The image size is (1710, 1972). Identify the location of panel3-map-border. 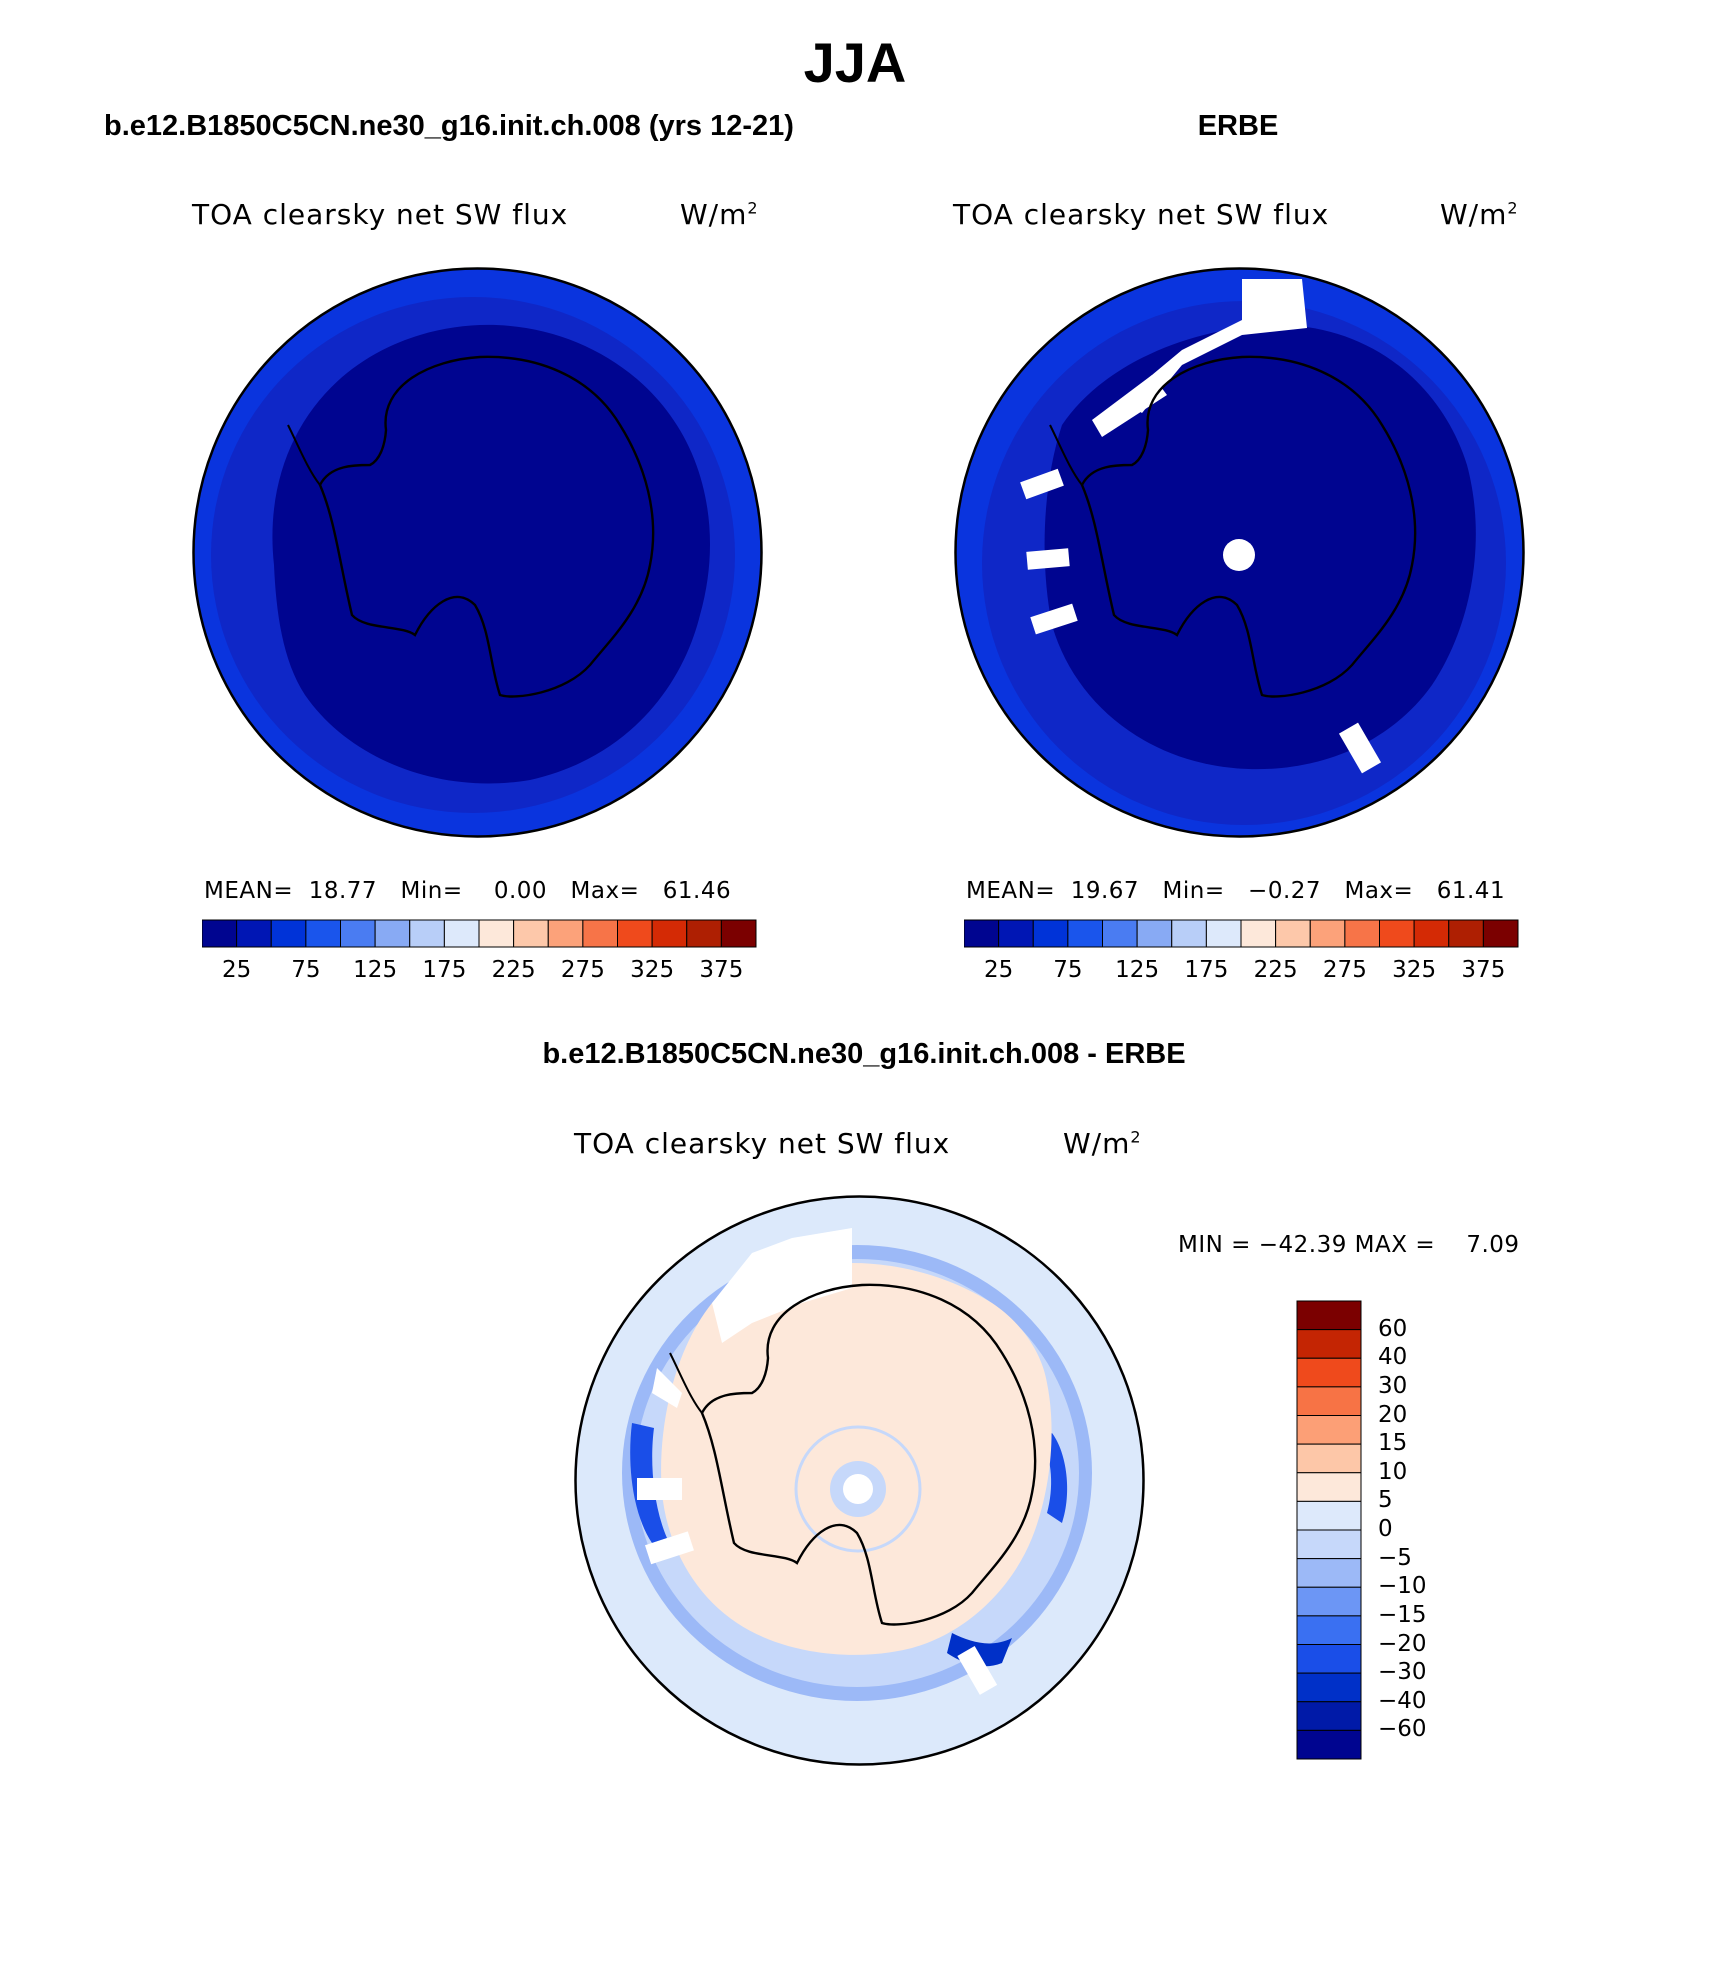
(859, 1480).